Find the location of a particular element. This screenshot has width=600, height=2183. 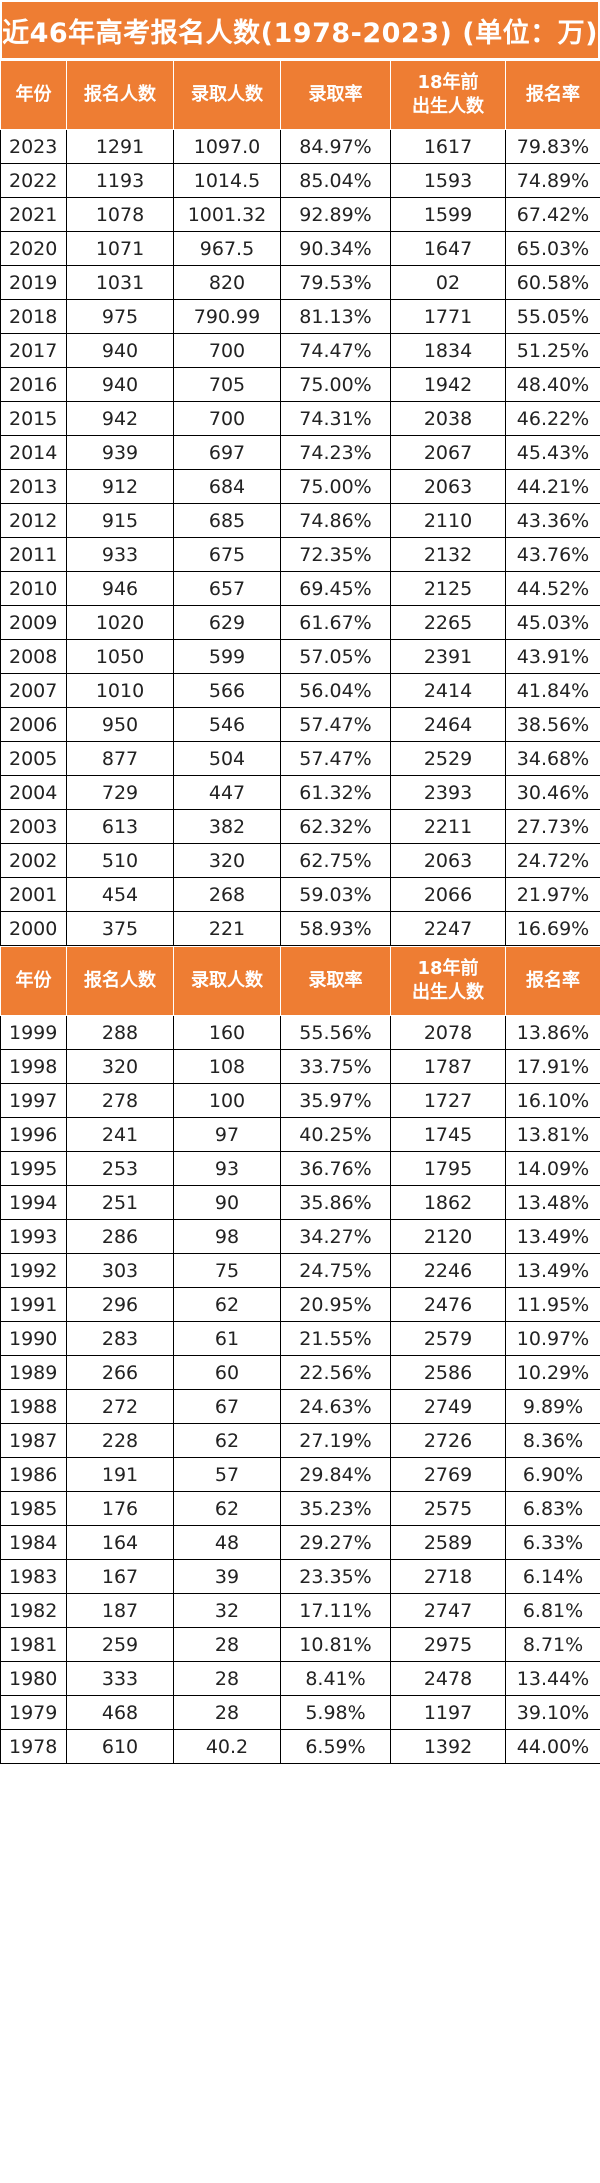

cell-admitted: 221 is located at coordinates (227, 928).